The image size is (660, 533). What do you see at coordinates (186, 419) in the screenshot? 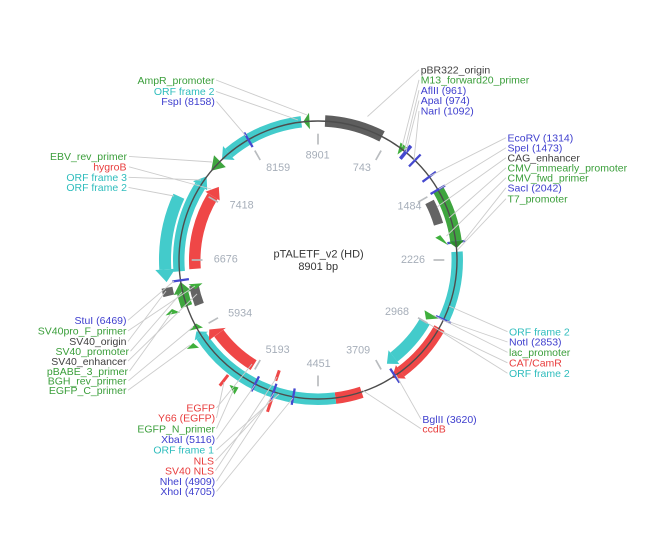
I see `svg-text: Y66 (EGFP)` at bounding box center [186, 419].